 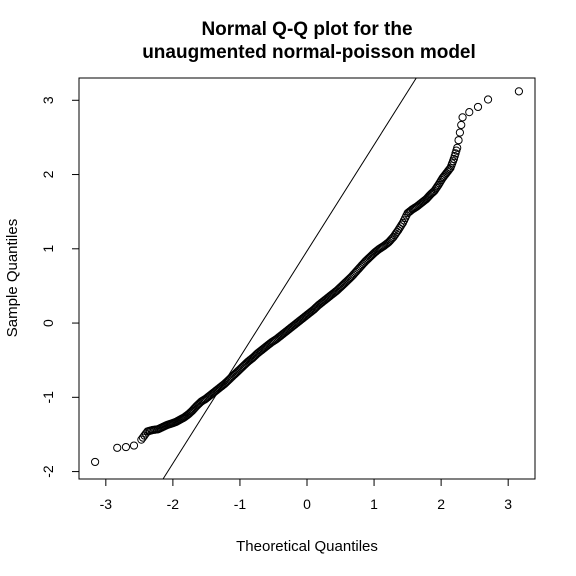 I want to click on x-axis: -3 -2 -1 0 1 2 3, so click(x=306, y=495).